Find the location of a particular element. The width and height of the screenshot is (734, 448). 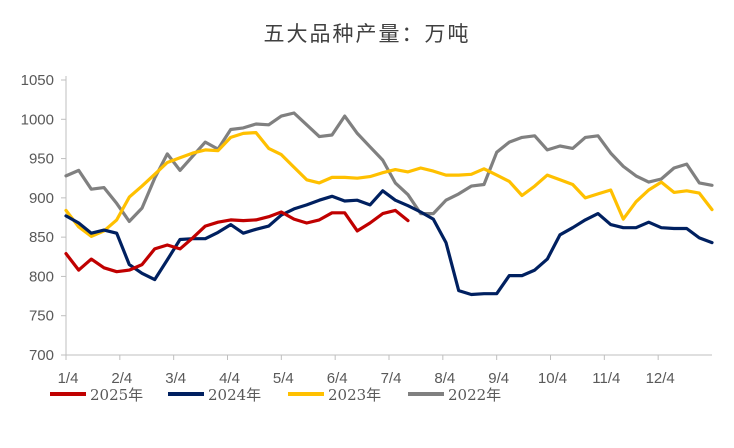

x-tick-label: 7/4 is located at coordinates (391, 378).